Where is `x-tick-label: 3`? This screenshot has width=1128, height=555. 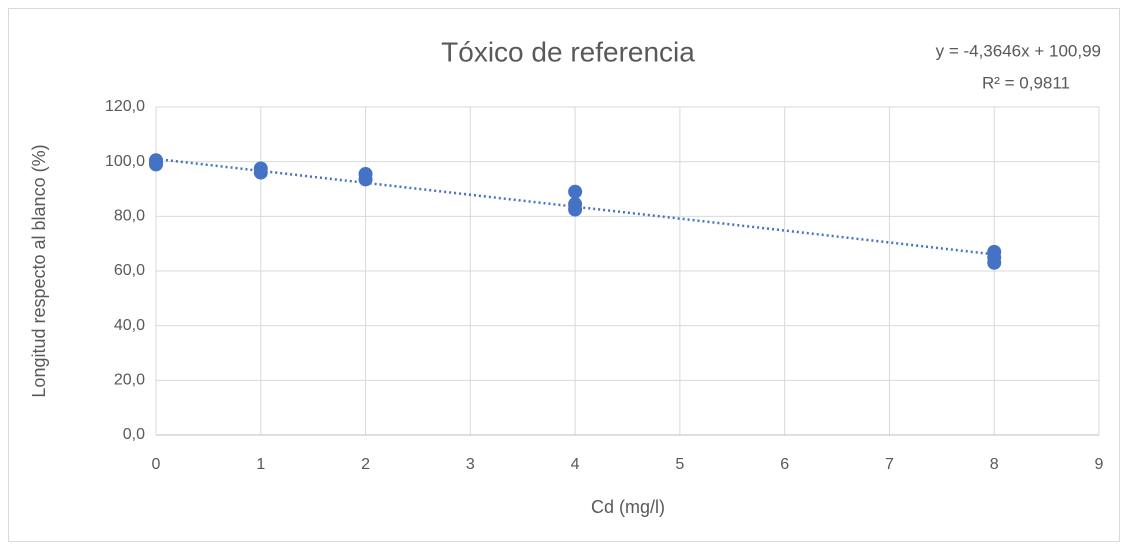 x-tick-label: 3 is located at coordinates (470, 464).